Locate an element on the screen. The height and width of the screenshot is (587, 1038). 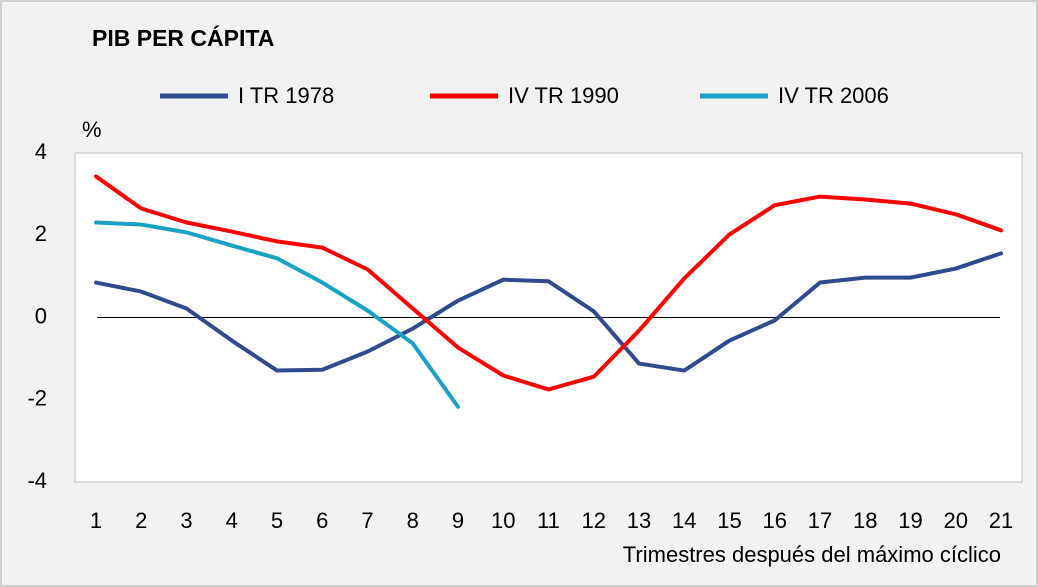
y-tick-label: -2 is located at coordinates (37, 398).